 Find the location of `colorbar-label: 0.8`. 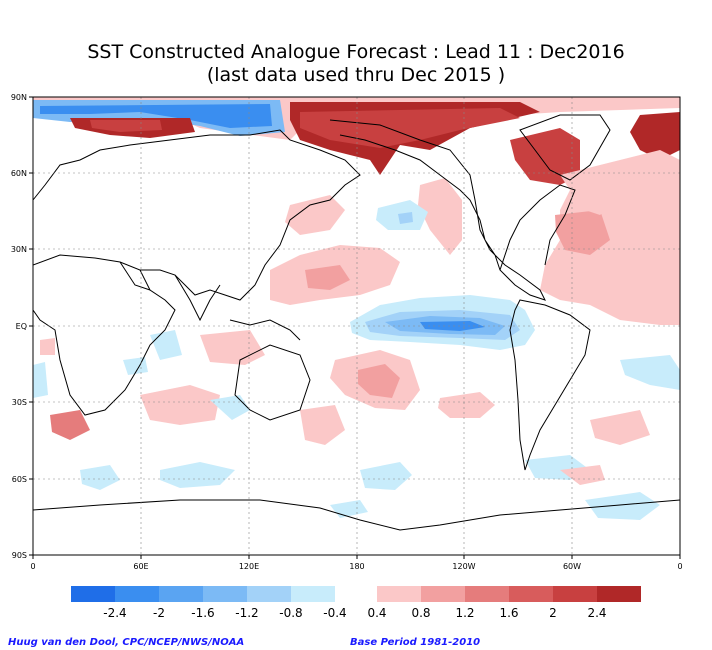

colorbar-label: 0.8 is located at coordinates (420, 613).